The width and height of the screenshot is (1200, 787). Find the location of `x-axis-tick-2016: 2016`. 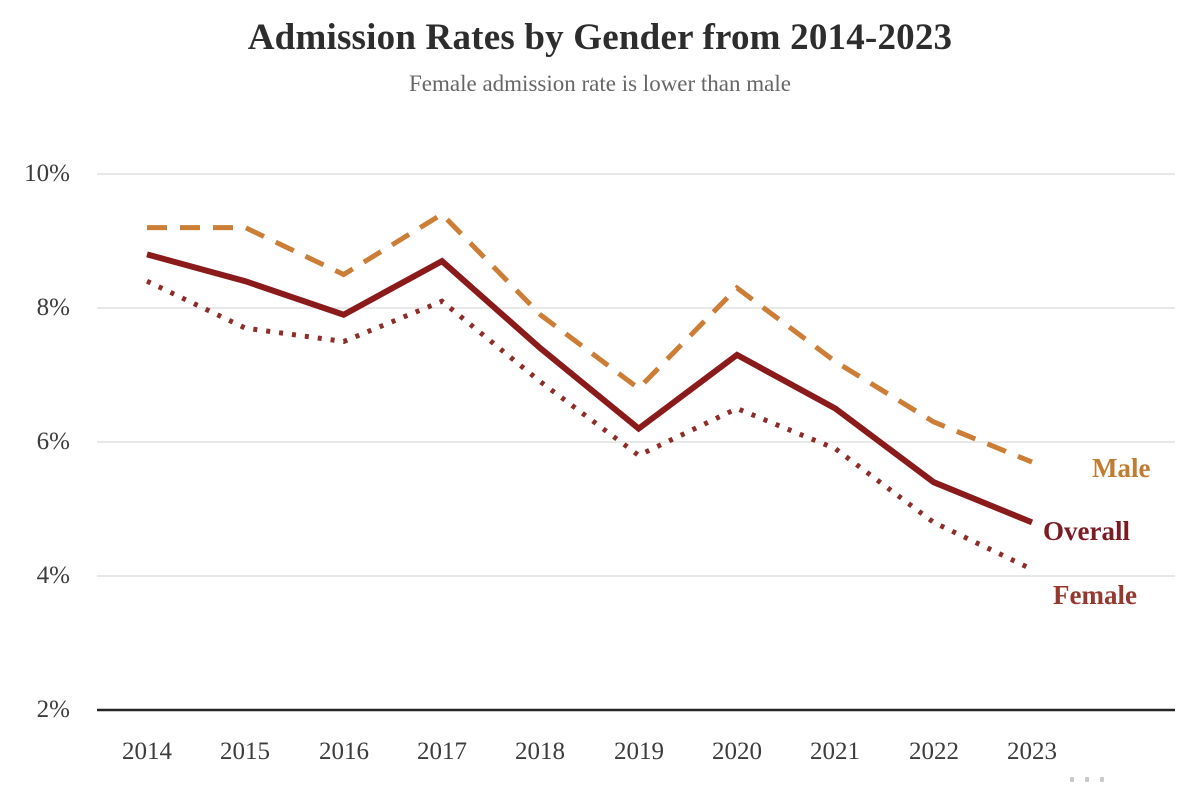

x-axis-tick-2016: 2016 is located at coordinates (344, 751).